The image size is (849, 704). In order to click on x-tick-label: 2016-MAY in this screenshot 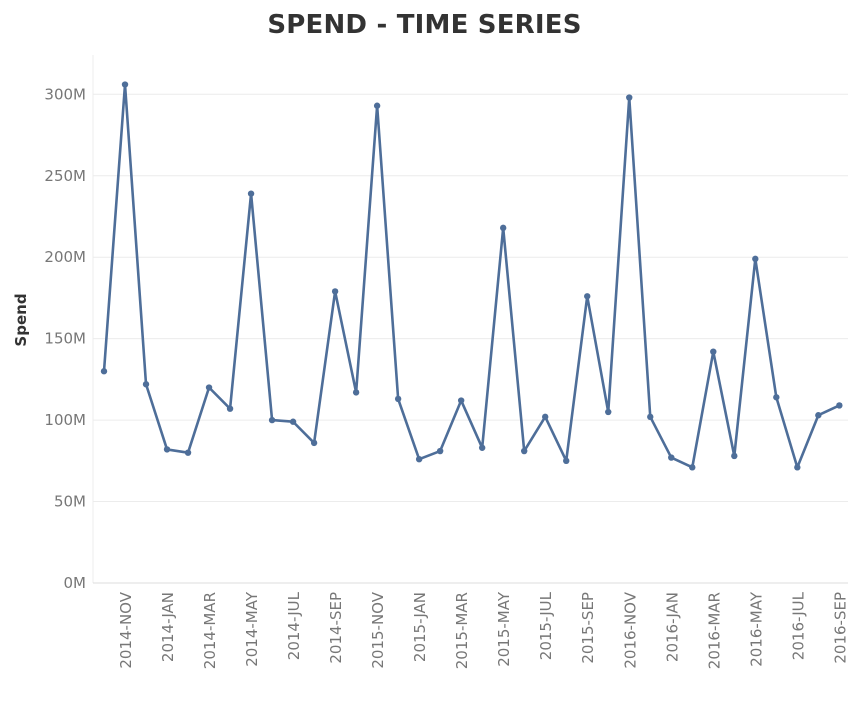, I will do `click(756, 629)`.